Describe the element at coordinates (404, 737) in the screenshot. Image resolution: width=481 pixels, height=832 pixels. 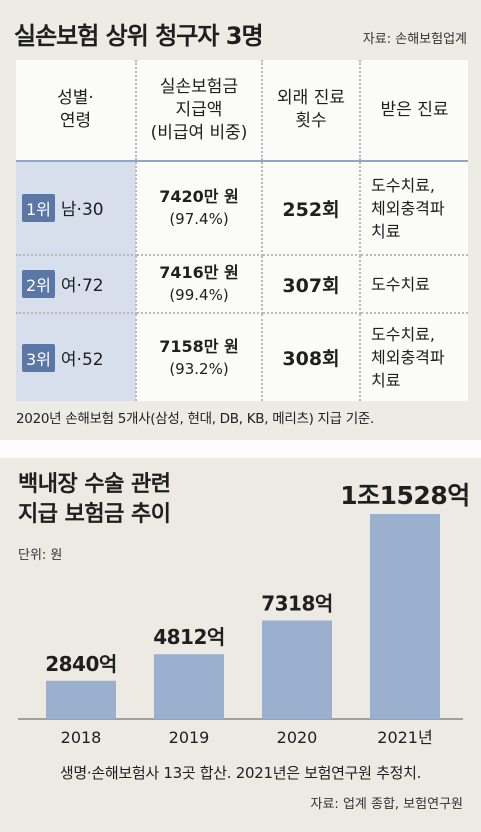
I see `category-label: 2021년` at that location.